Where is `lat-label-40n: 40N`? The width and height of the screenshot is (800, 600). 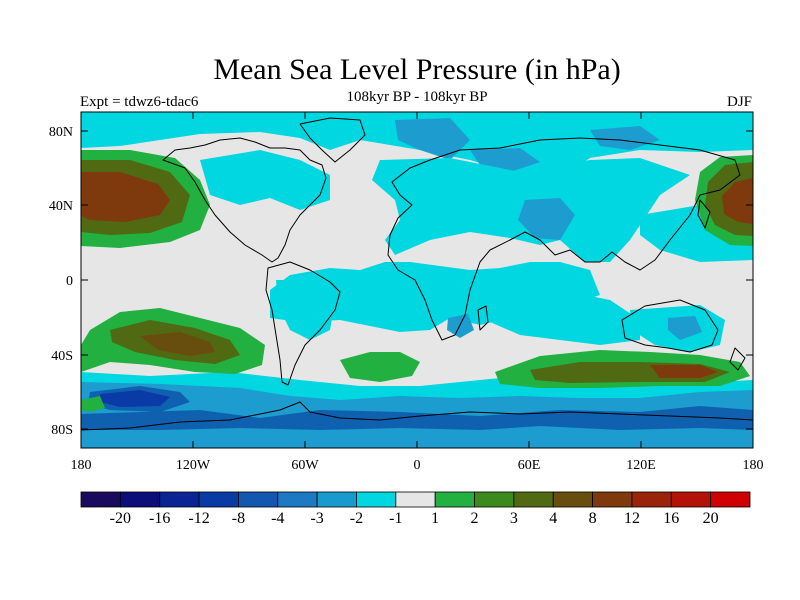
lat-label-40n: 40N is located at coordinates (61, 206).